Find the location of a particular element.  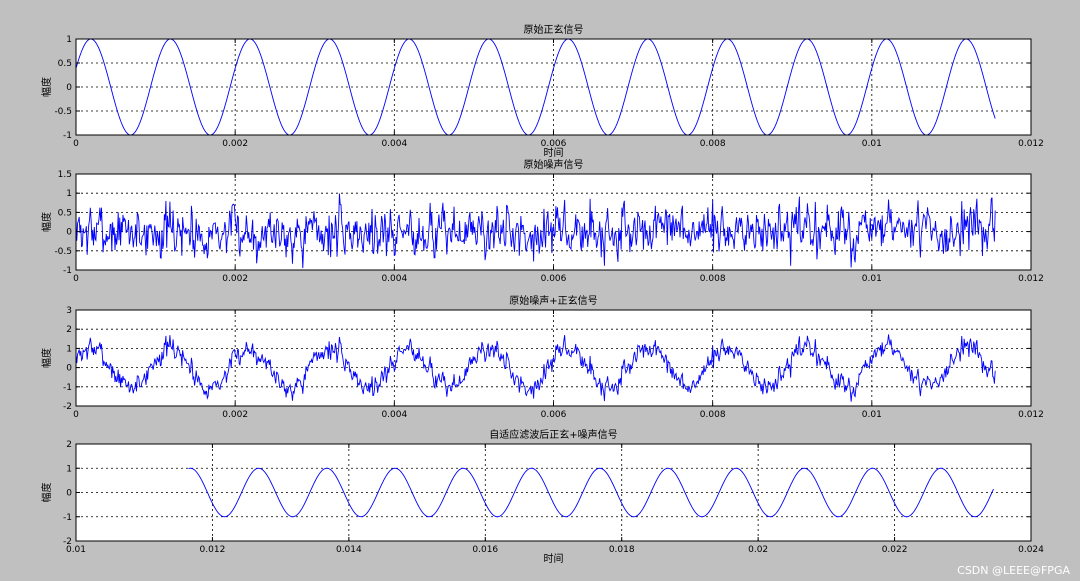

x-tick-label: 0.014 is located at coordinates (349, 550).